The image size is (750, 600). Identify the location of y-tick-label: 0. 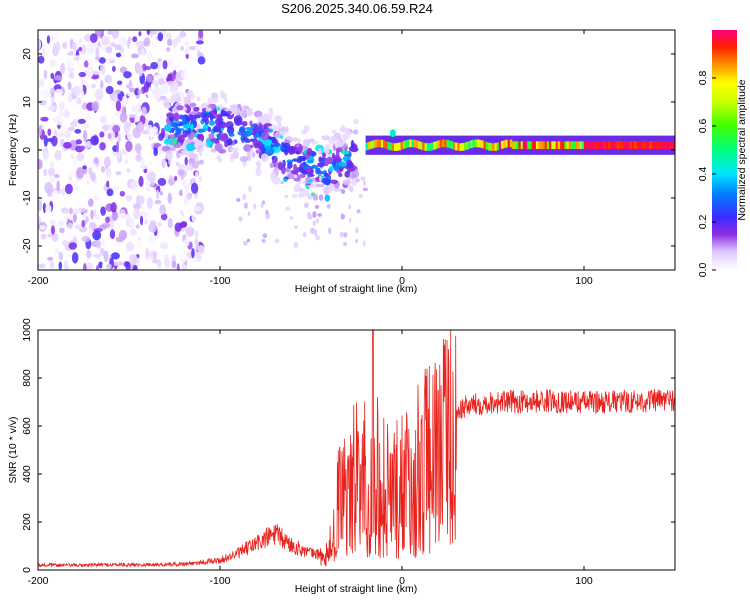
(27, 150).